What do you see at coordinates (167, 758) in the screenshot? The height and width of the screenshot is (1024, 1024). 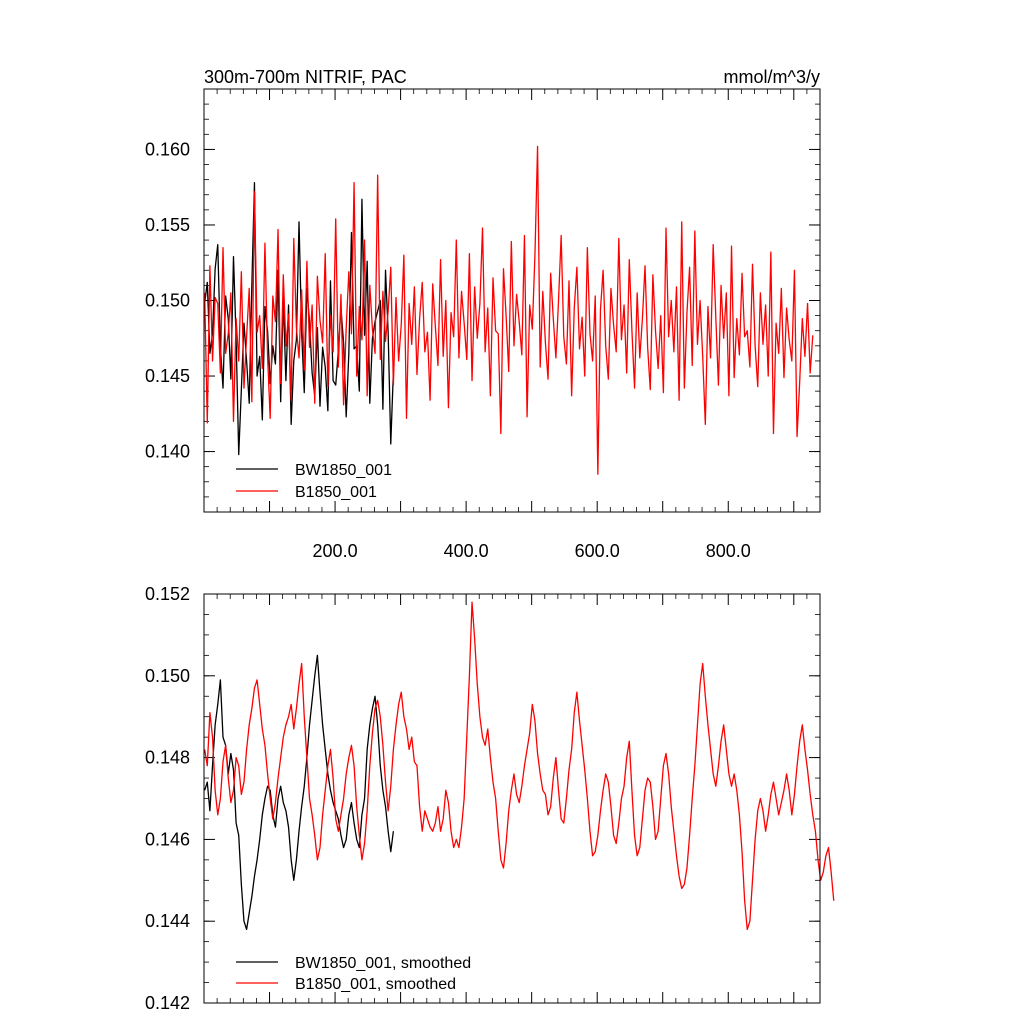 I see `y-tick-label: 0.148` at bounding box center [167, 758].